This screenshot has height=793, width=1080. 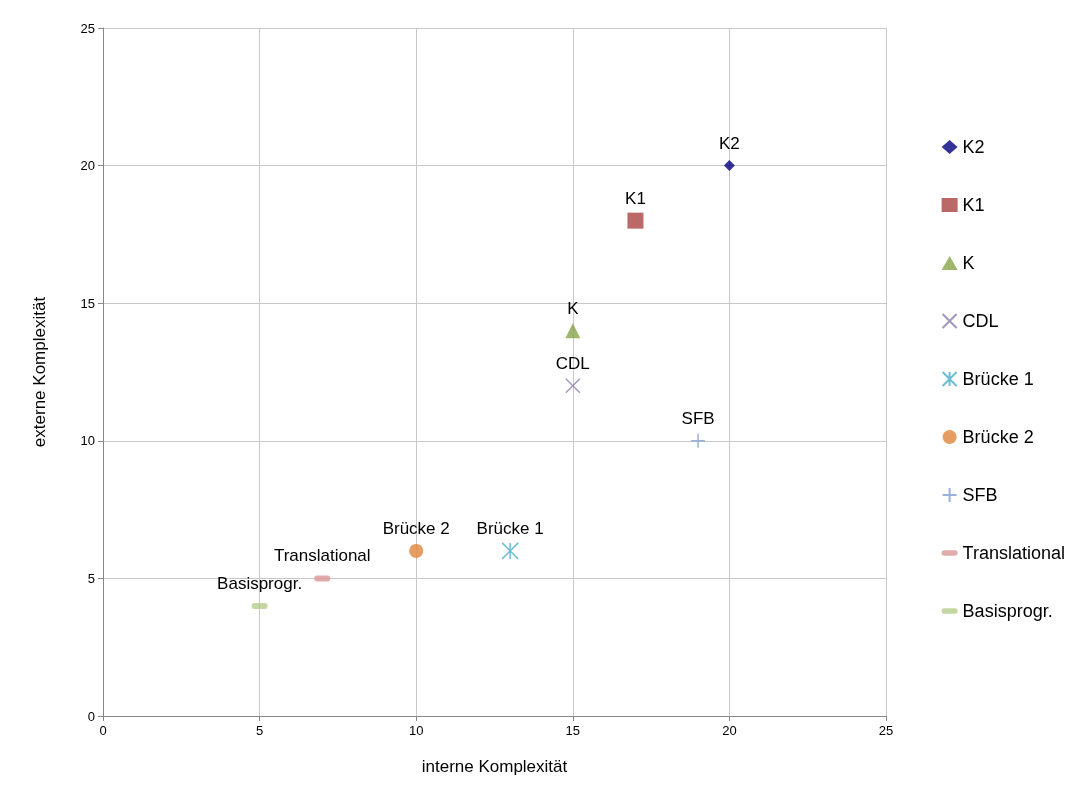 What do you see at coordinates (494, 766) in the screenshot?
I see `x-axis-title: interne Komplexität` at bounding box center [494, 766].